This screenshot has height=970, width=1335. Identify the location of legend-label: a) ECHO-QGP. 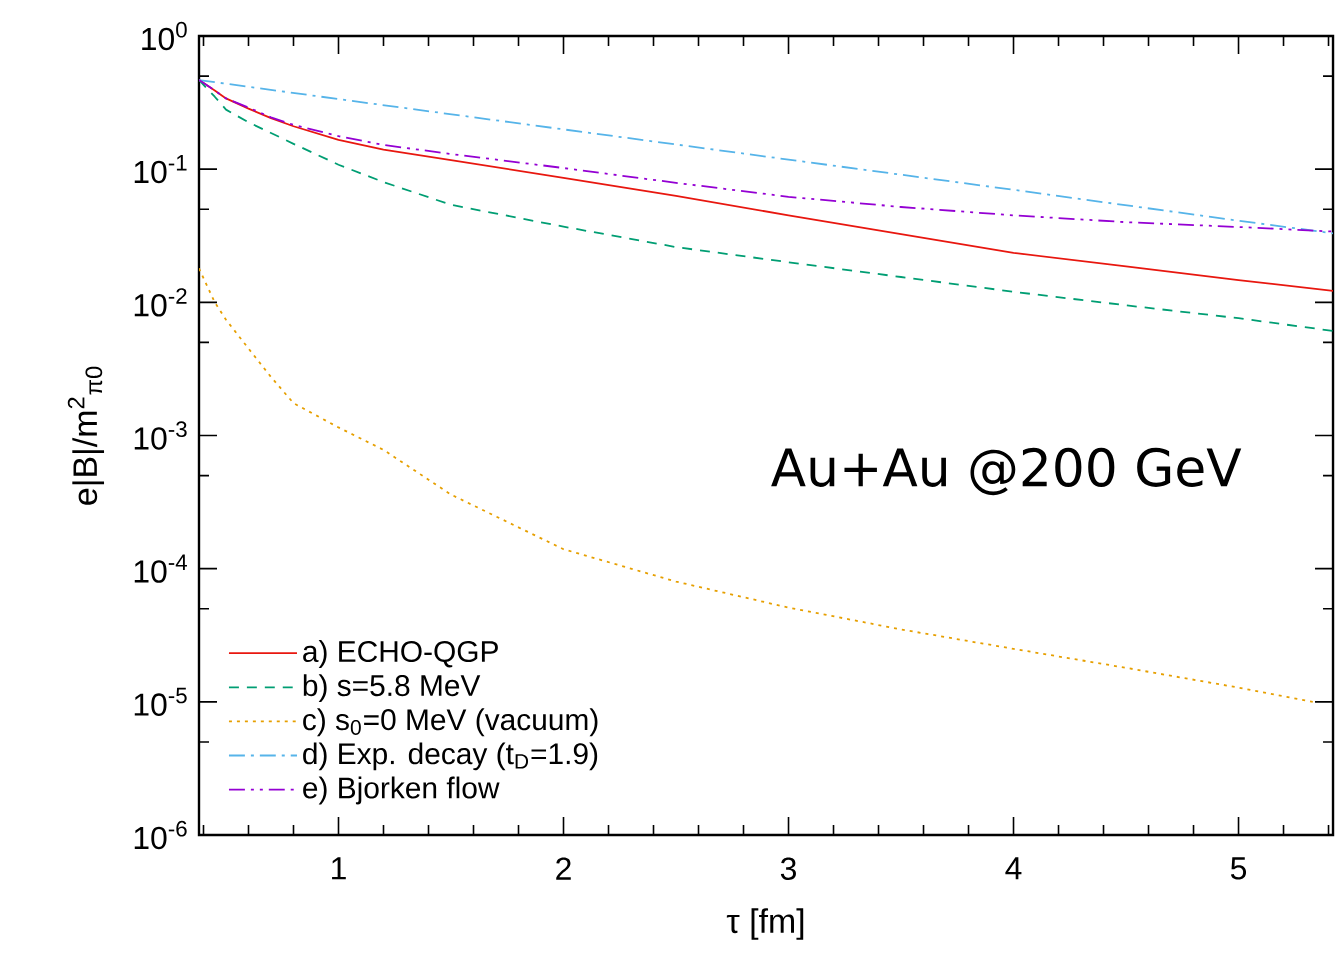
(400, 654).